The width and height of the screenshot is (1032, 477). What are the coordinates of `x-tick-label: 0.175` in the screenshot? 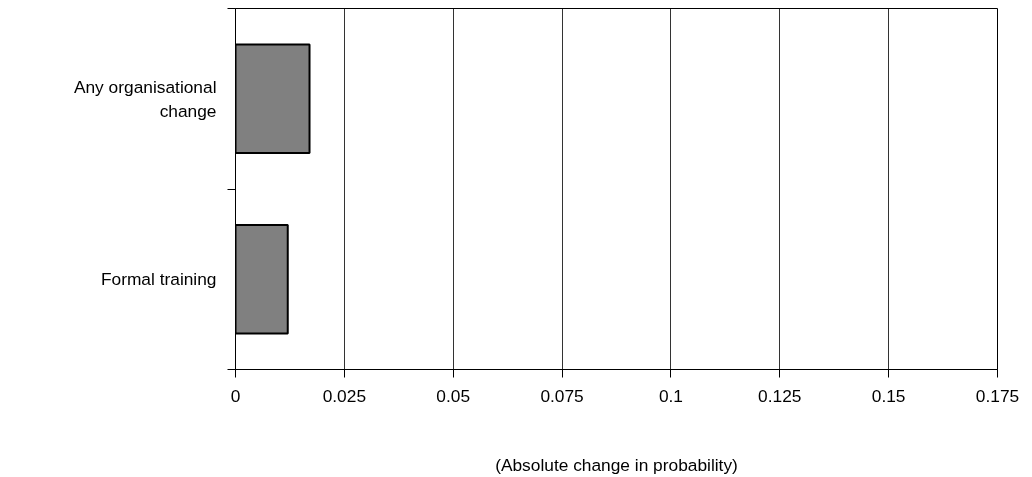 It's located at (997, 395).